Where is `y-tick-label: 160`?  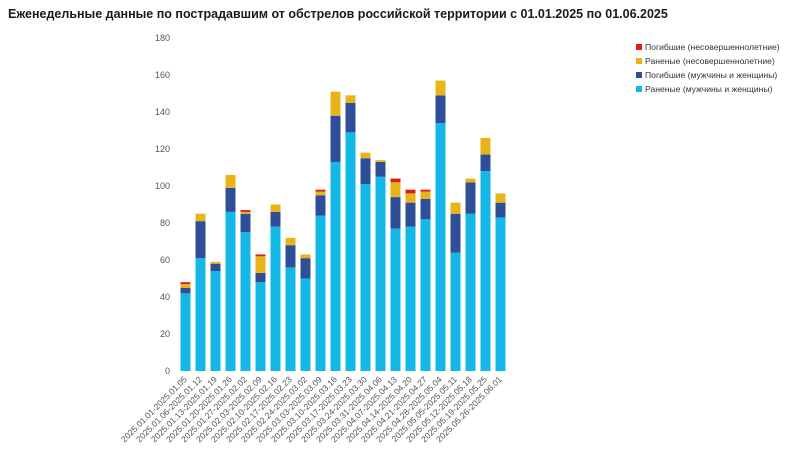 y-tick-label: 160 is located at coordinates (162, 75).